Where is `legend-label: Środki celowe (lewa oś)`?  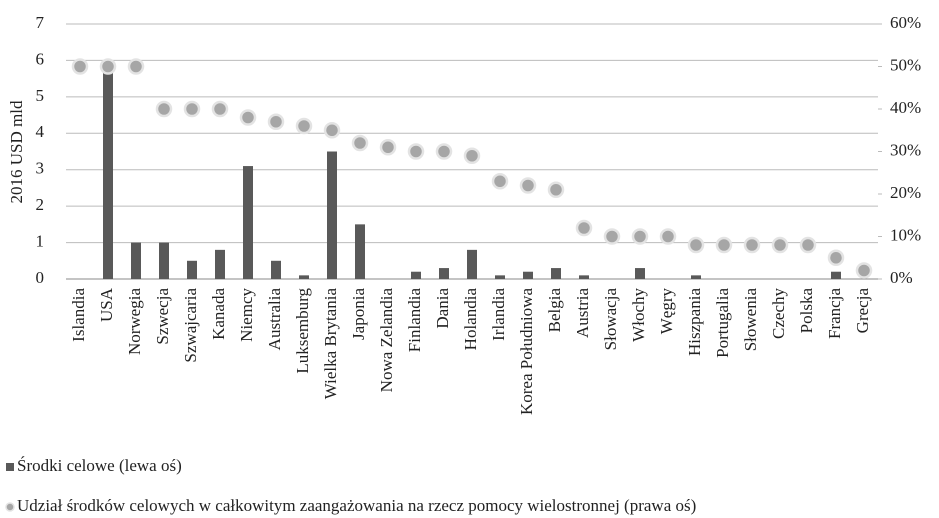
legend-label: Środki celowe (lewa oś) is located at coordinates (99, 465).